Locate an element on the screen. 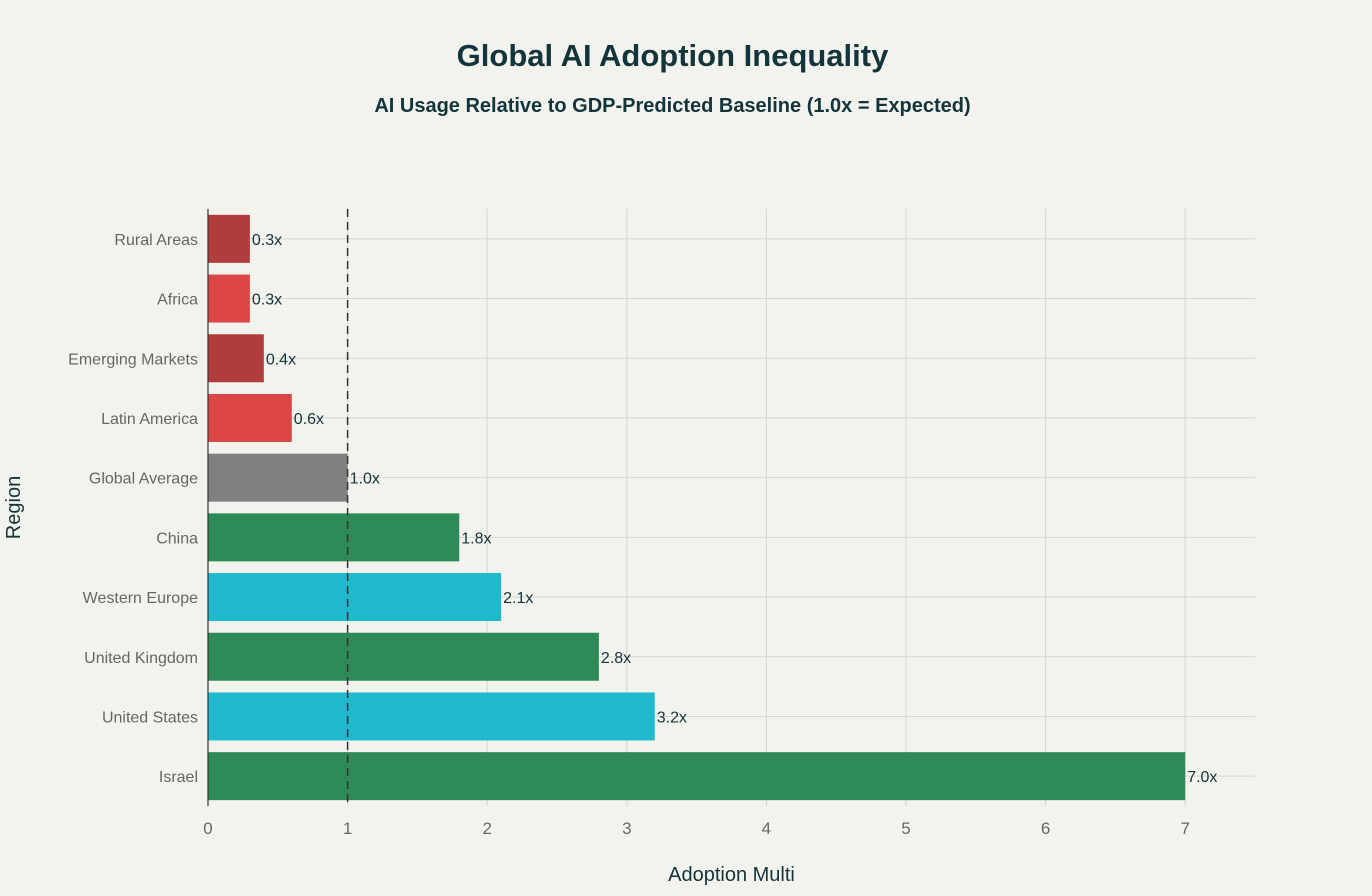 Image resolution: width=1372 pixels, height=896 pixels. x-axis-title: Adoption Multi is located at coordinates (731, 875).